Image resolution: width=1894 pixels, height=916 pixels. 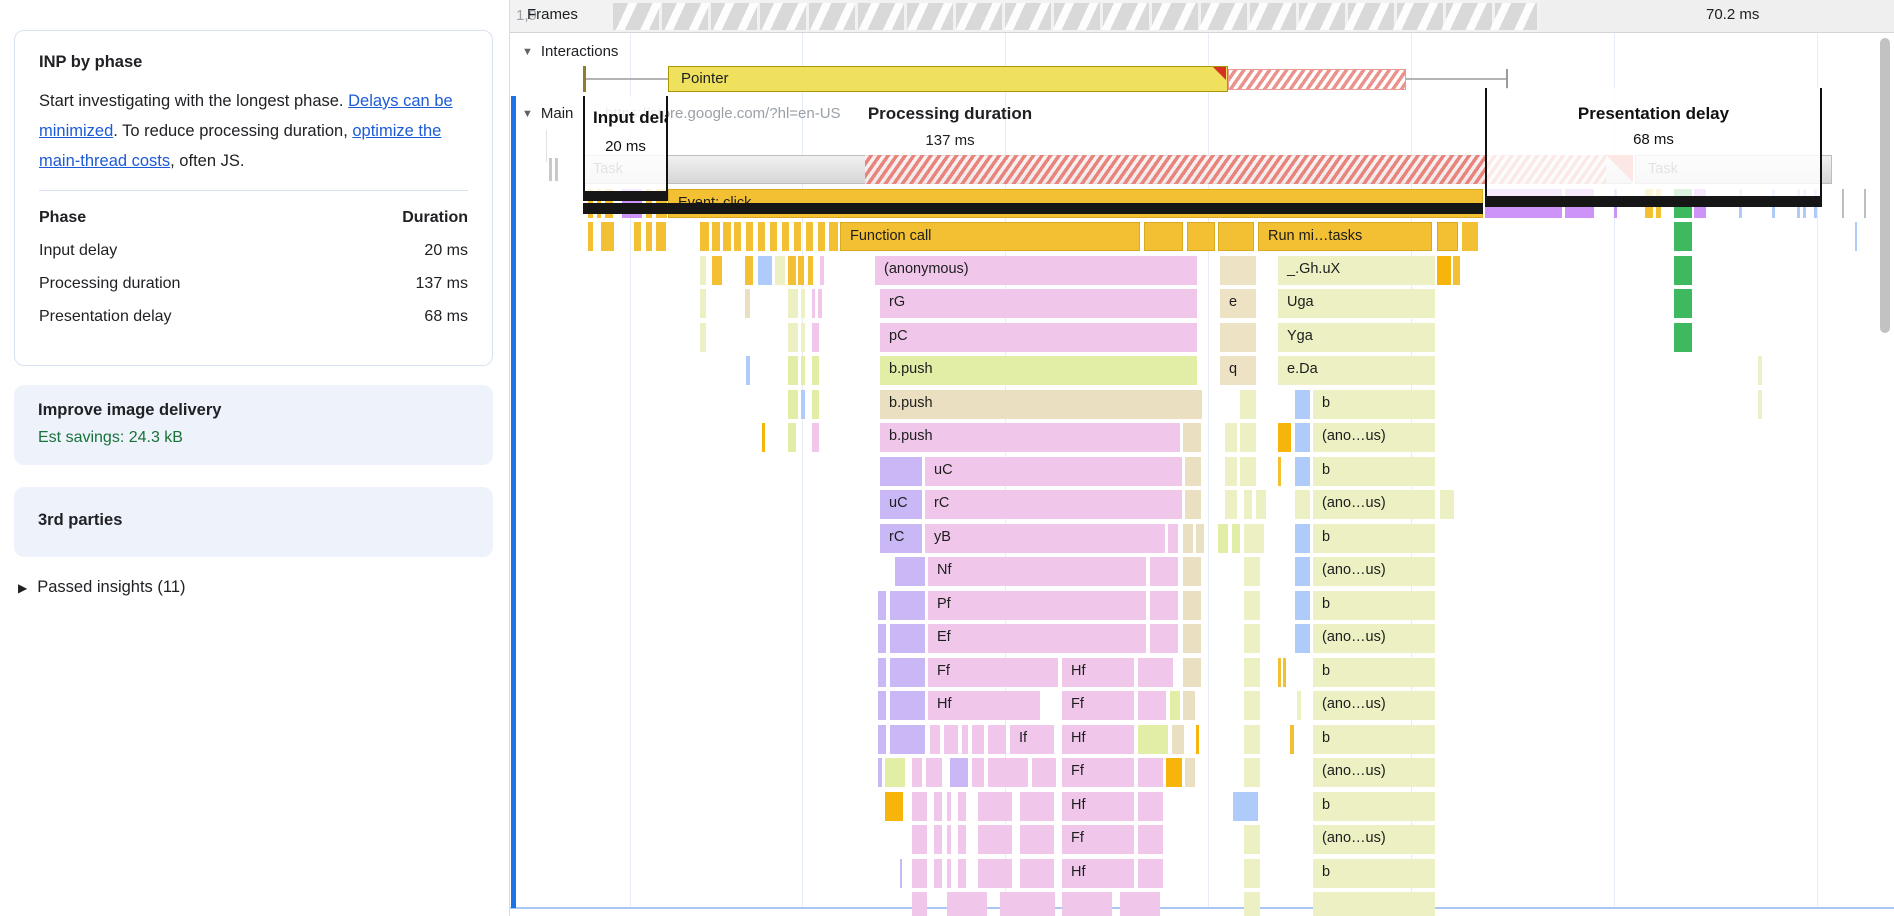 What do you see at coordinates (1885, 185) in the screenshot?
I see `vertical-scrollbar` at bounding box center [1885, 185].